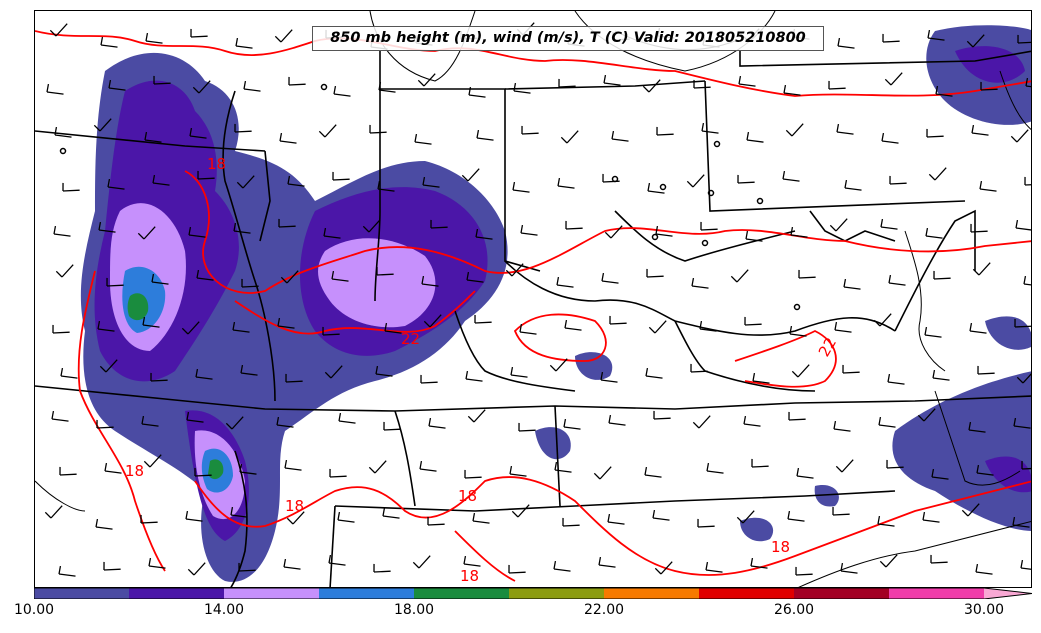 This screenshot has width=1041, height=633. What do you see at coordinates (121, 421) in the screenshot?
I see `isotherm-18-west` at bounding box center [121, 421].